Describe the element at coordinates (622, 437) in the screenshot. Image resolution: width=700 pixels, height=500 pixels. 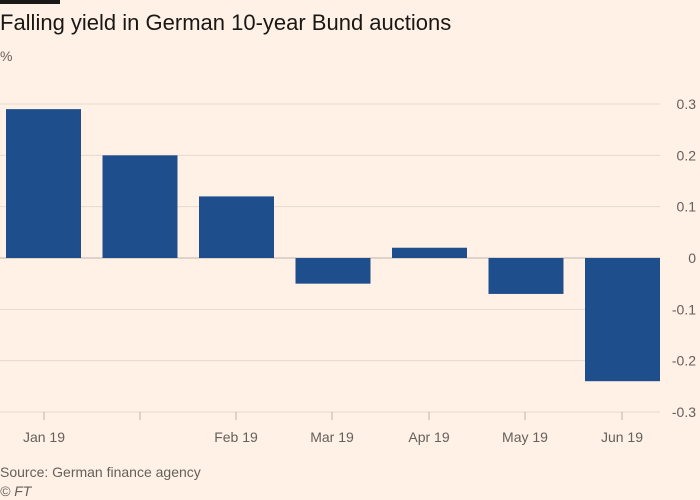
I see `x-tick-label: Jun 19` at that location.